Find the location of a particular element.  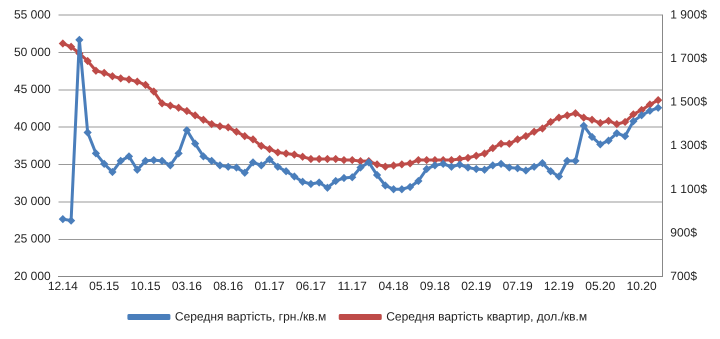

x-tick-label: 06.17 is located at coordinates (311, 286).